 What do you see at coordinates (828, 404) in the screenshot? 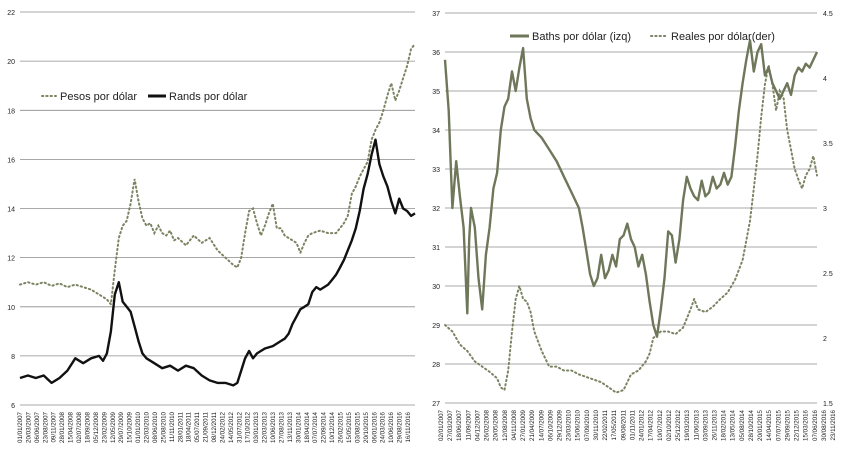
I see `y-tick-label-right: 1.5` at bounding box center [828, 404].